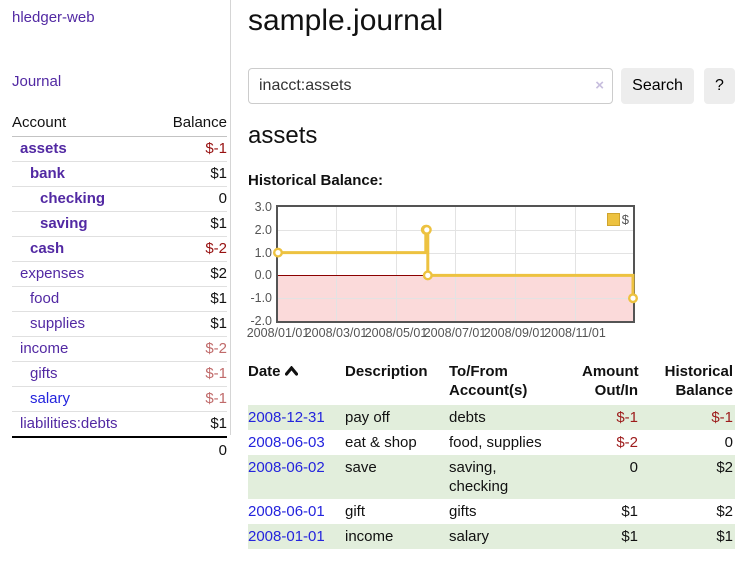  I want to click on register-date-cell: 2008-12-31, so click(296, 417).